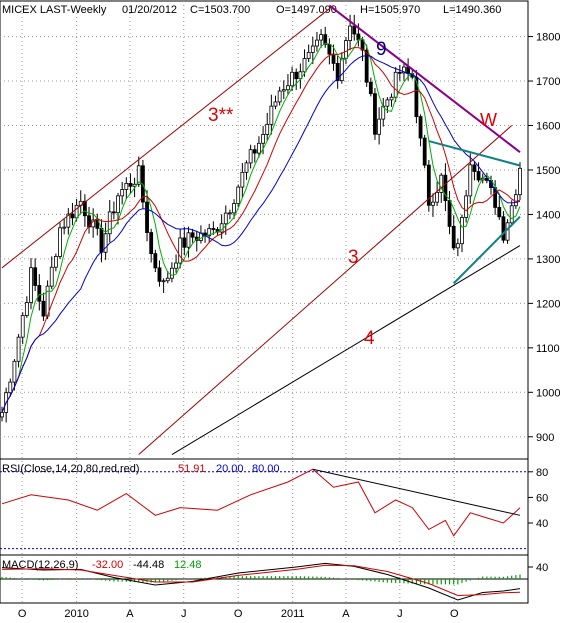 This screenshot has height=623, width=568. What do you see at coordinates (542, 524) in the screenshot?
I see `rsi-y-tick-label: 40` at bounding box center [542, 524].